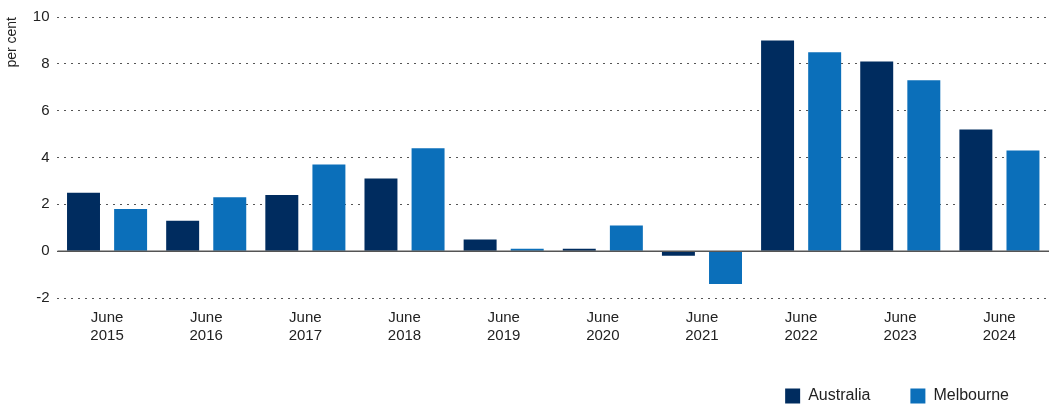 The width and height of the screenshot is (1053, 414). What do you see at coordinates (702, 326) in the screenshot?
I see `x-tick-label: June 2021` at bounding box center [702, 326].